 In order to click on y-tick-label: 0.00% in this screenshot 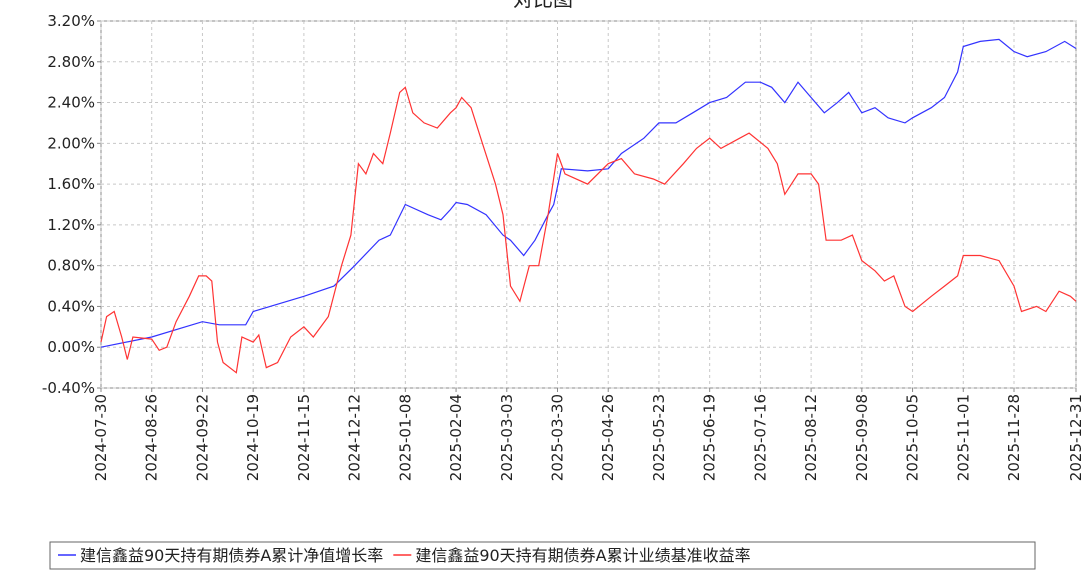, I will do `click(71, 347)`.